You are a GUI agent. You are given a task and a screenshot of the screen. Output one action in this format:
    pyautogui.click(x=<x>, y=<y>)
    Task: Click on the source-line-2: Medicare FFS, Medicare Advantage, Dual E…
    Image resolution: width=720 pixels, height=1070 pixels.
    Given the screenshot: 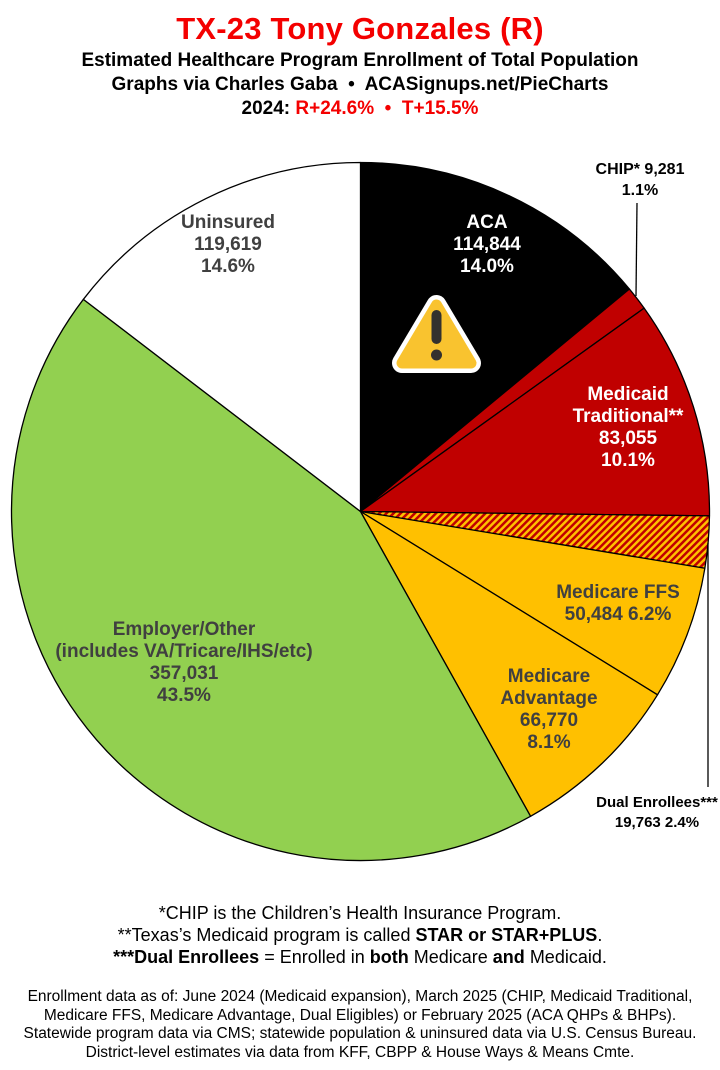 What is the action you would take?
    pyautogui.click(x=360, y=1015)
    